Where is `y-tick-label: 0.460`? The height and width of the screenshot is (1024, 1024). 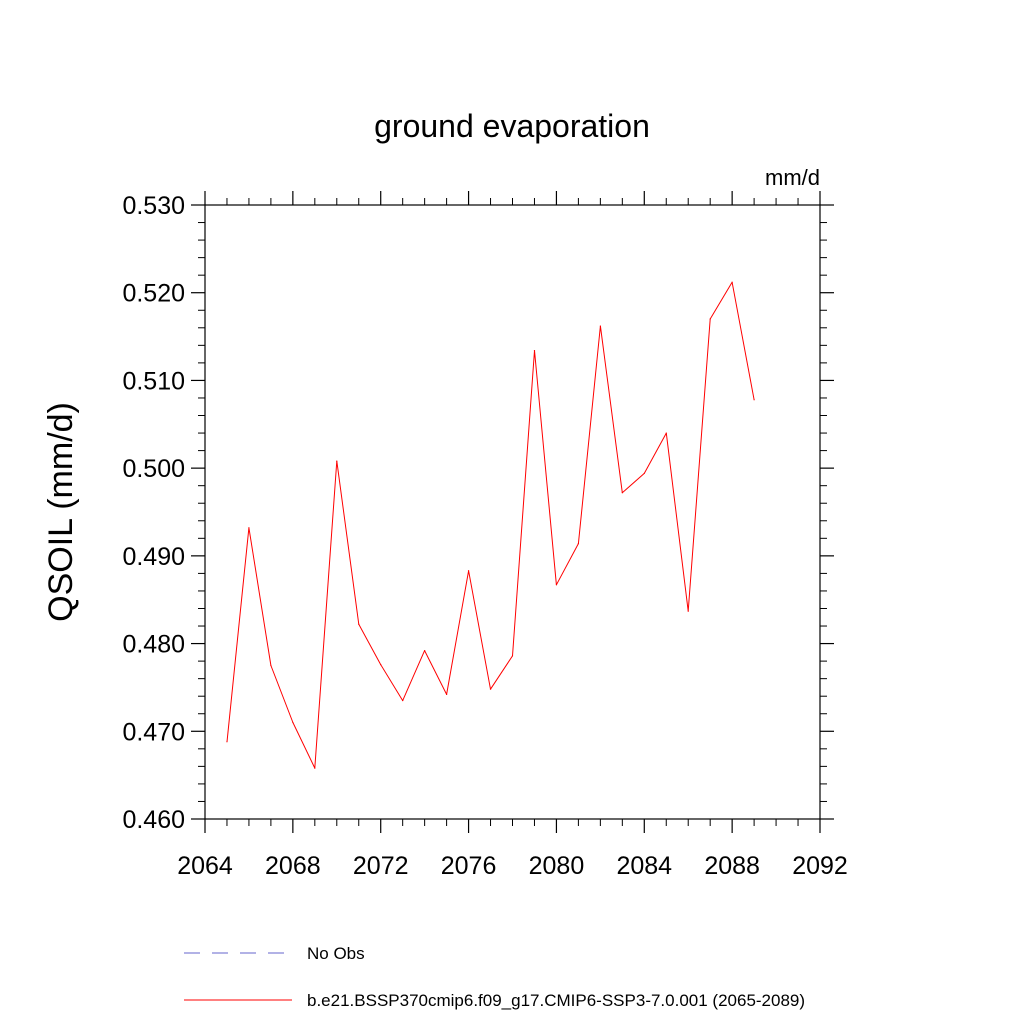 y-tick-label: 0.460 is located at coordinates (153, 820).